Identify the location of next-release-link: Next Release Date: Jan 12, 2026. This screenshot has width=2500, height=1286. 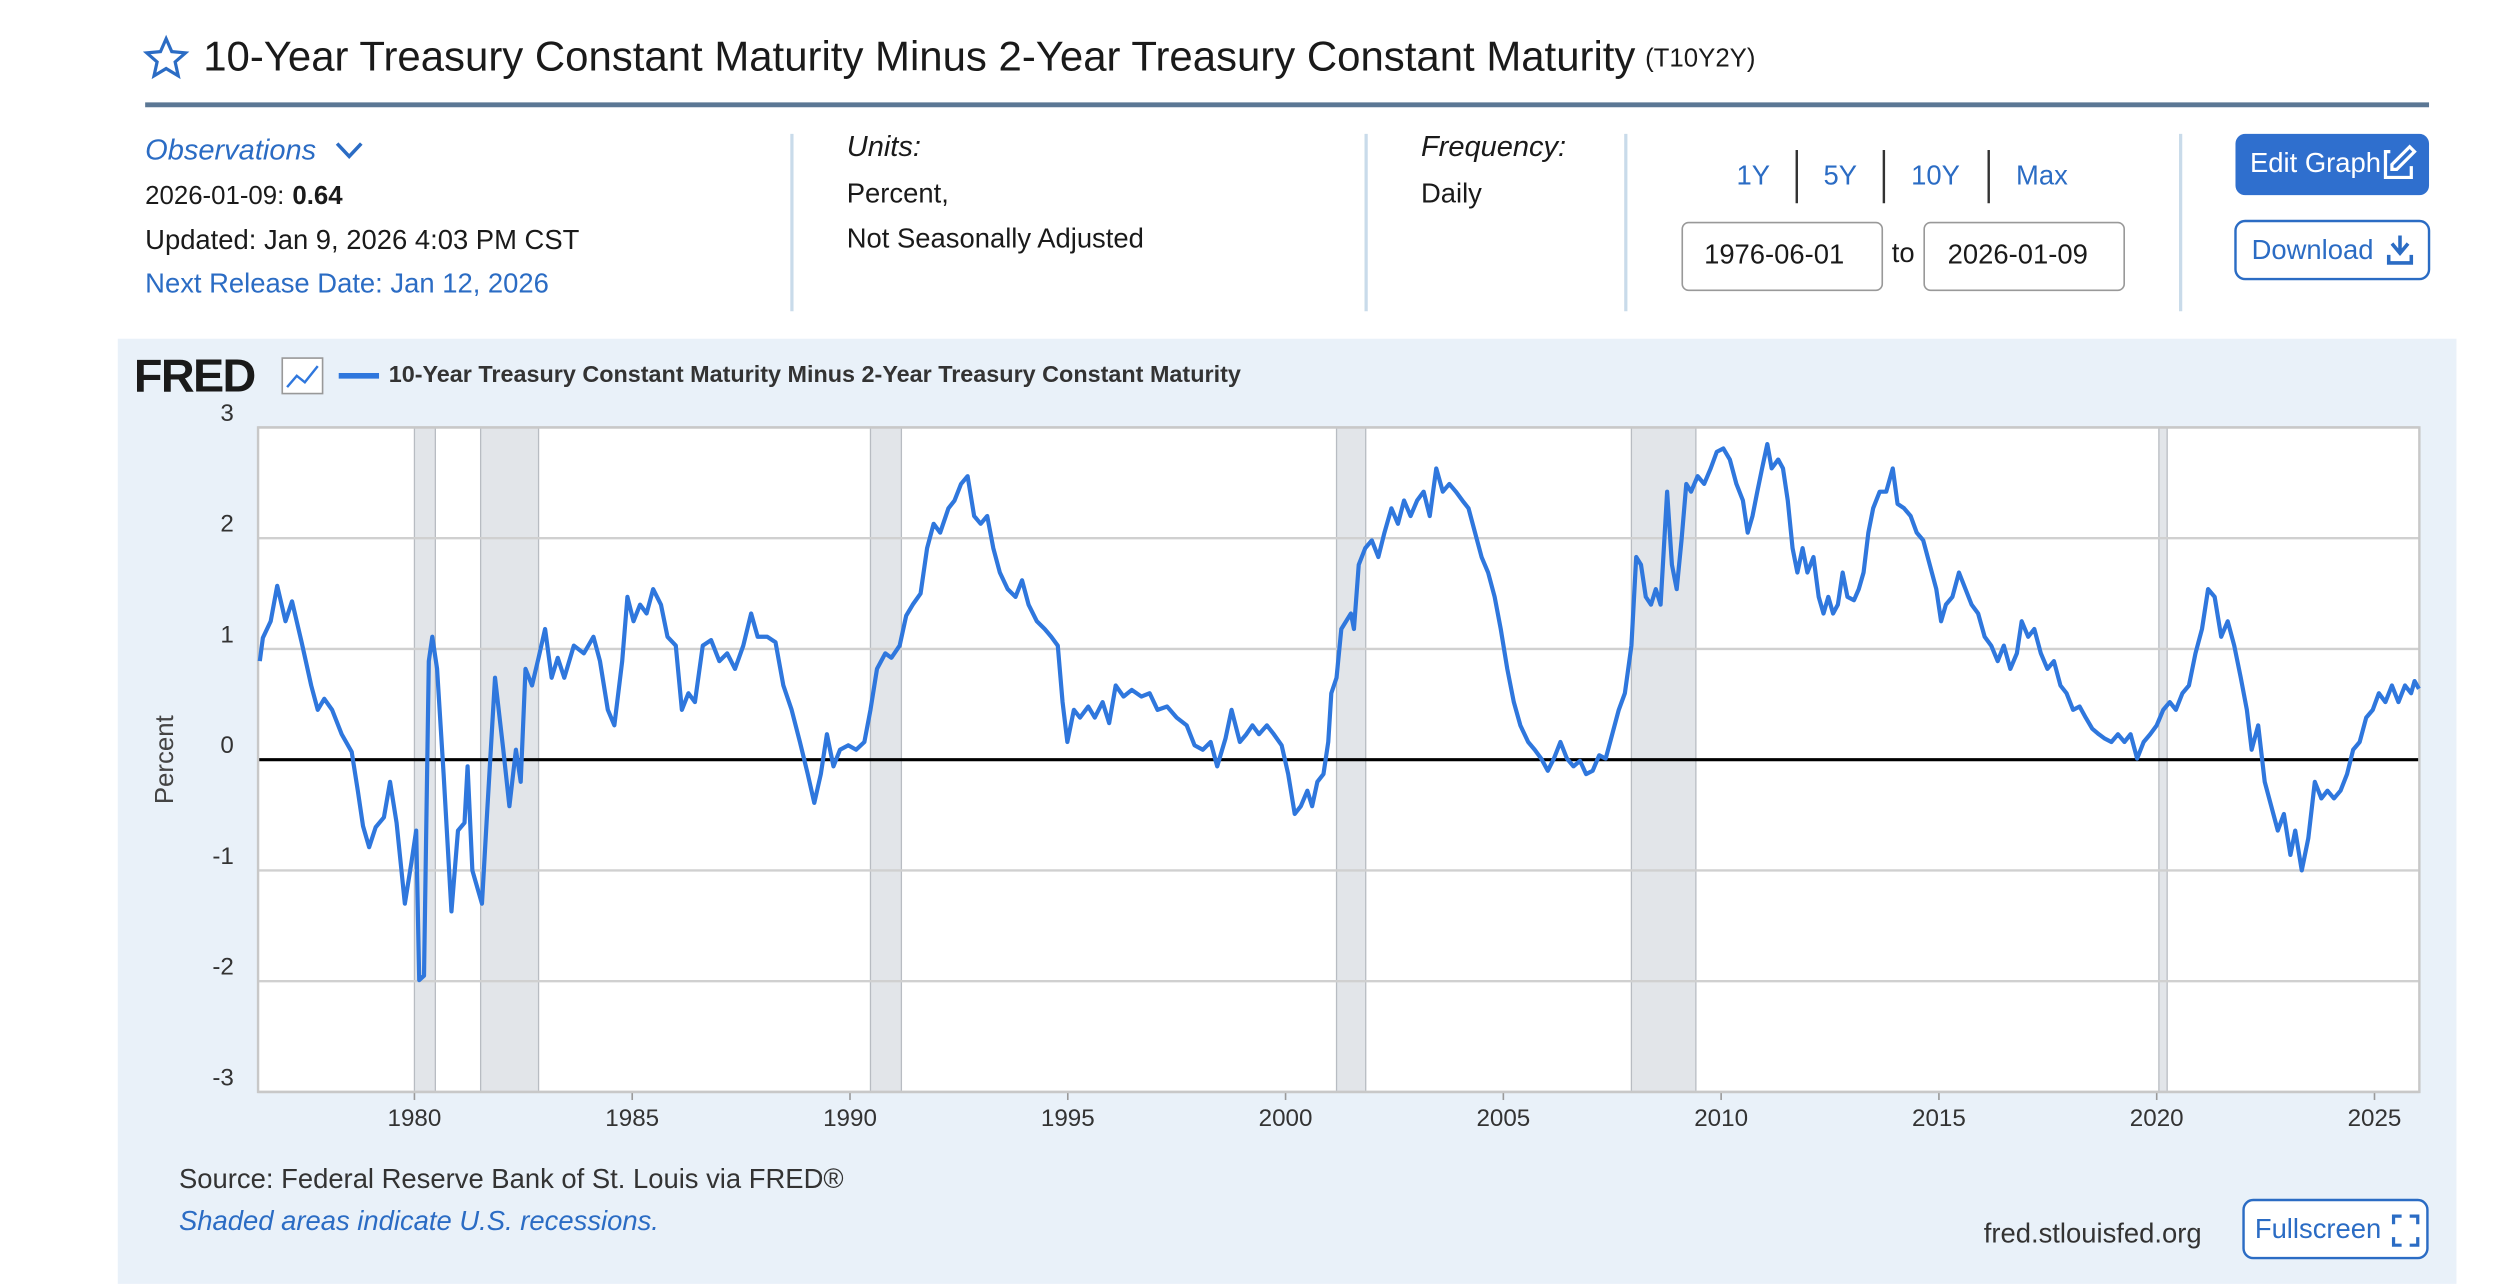
(347, 283).